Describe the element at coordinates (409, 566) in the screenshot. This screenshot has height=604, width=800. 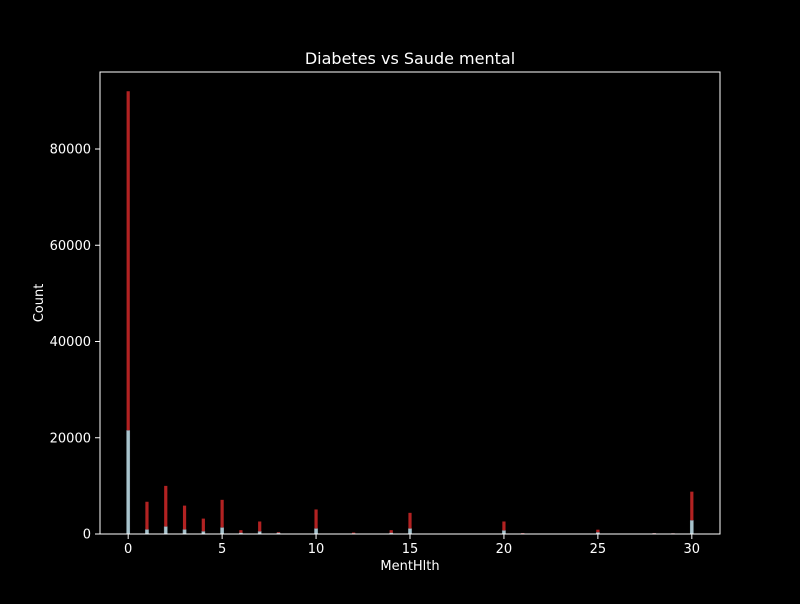
I see `x-axis-label: MentHlth` at that location.